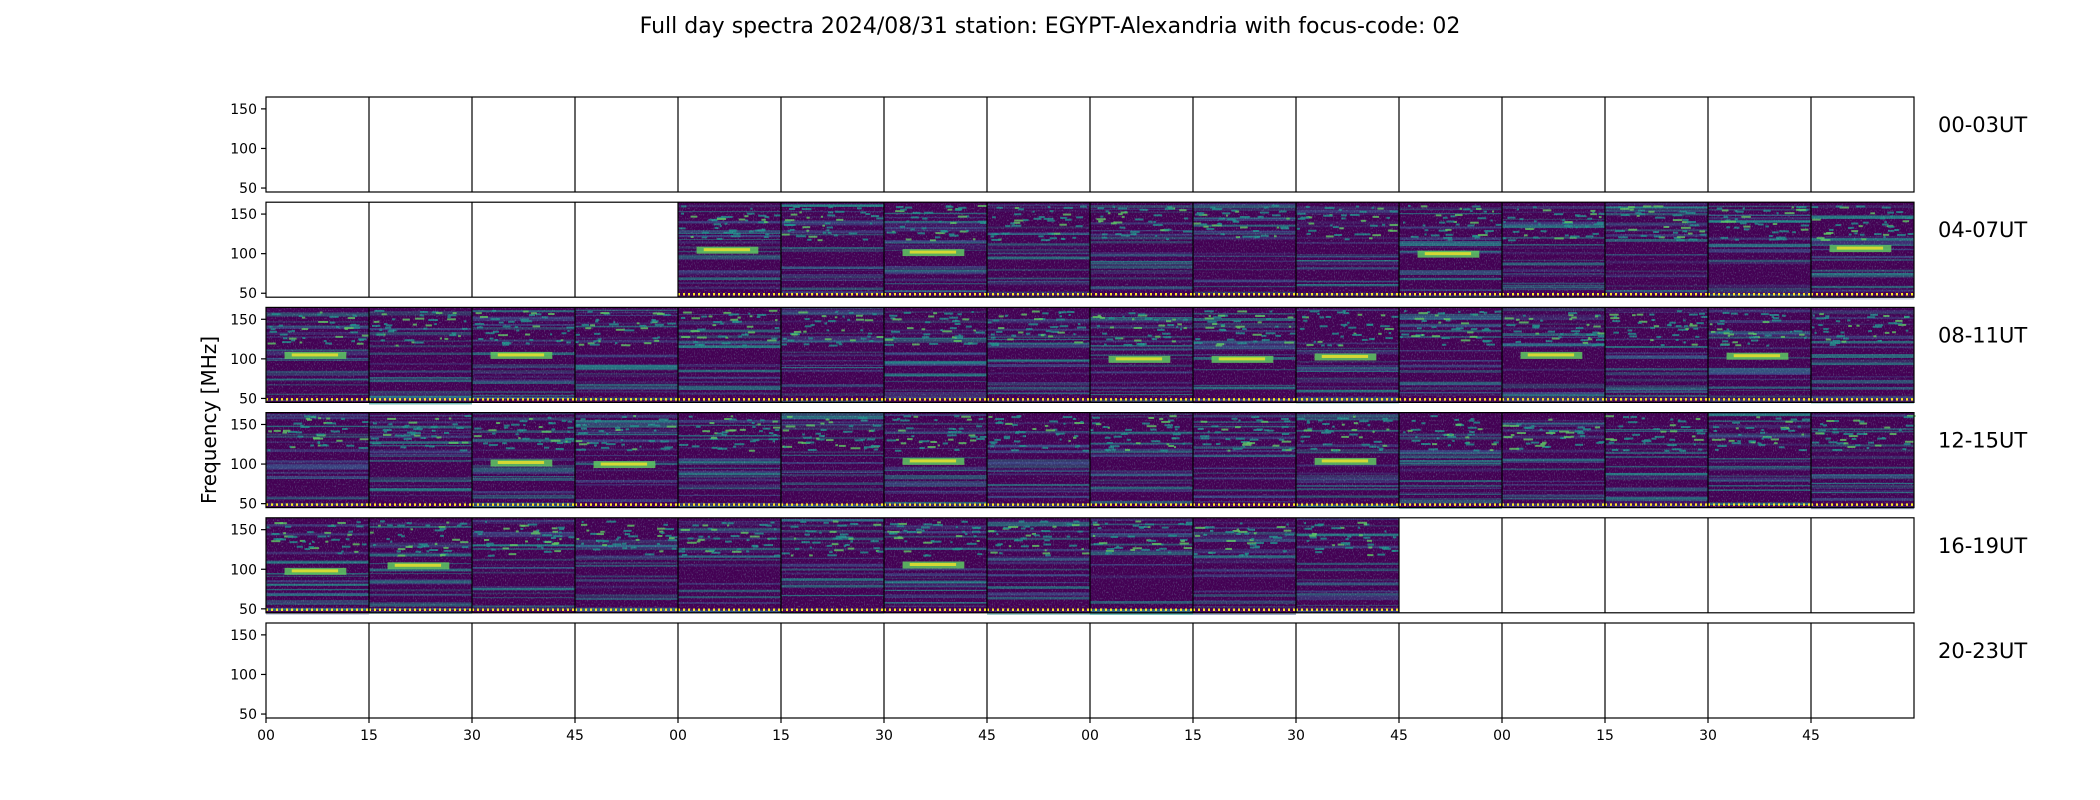 The width and height of the screenshot is (2100, 800). Describe the element at coordinates (781, 736) in the screenshot. I see `x-tick-label: 15` at that location.